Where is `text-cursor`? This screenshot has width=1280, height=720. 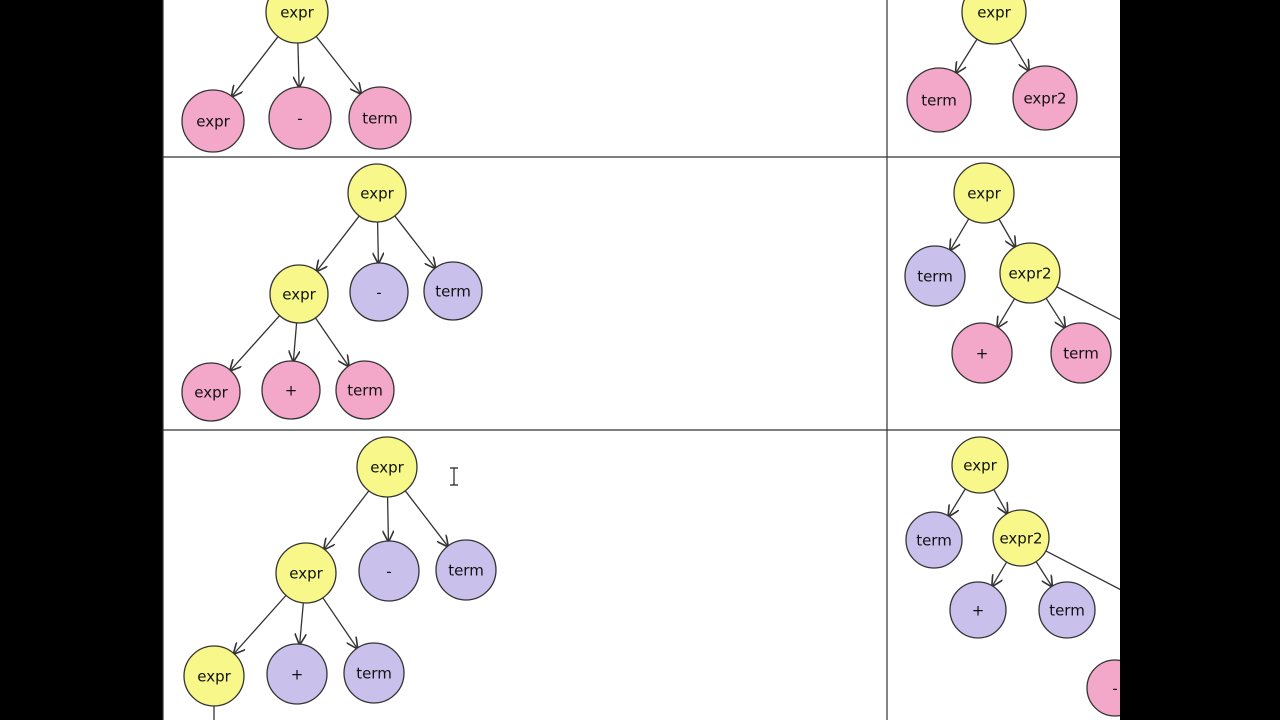 text-cursor is located at coordinates (454, 476).